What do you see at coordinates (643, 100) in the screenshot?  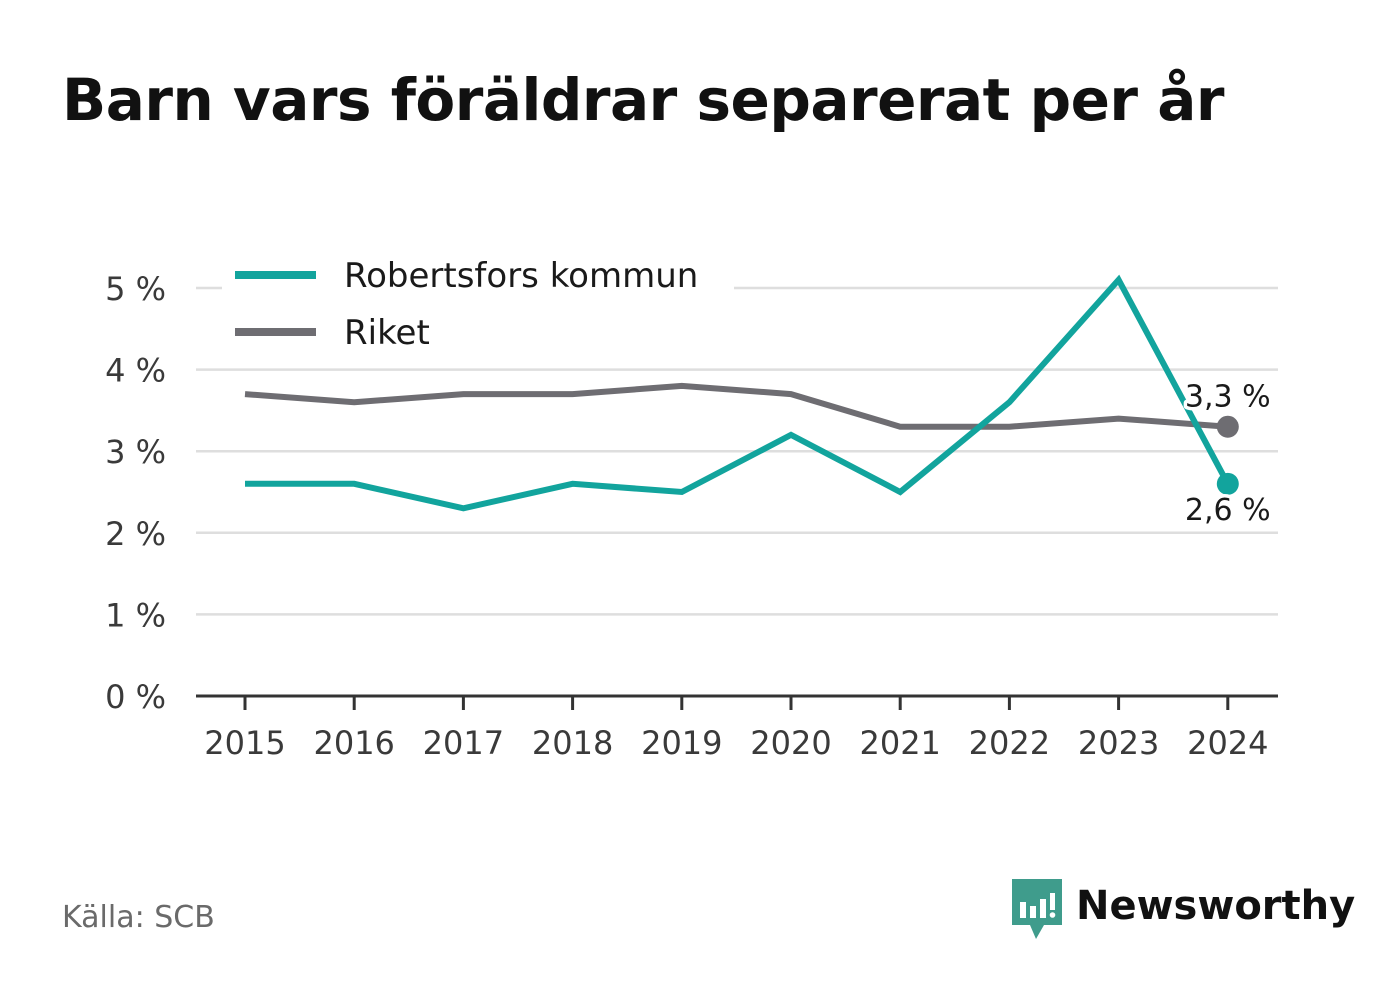 I see `chart-title: Barn vars föräldrar separerat per år` at bounding box center [643, 100].